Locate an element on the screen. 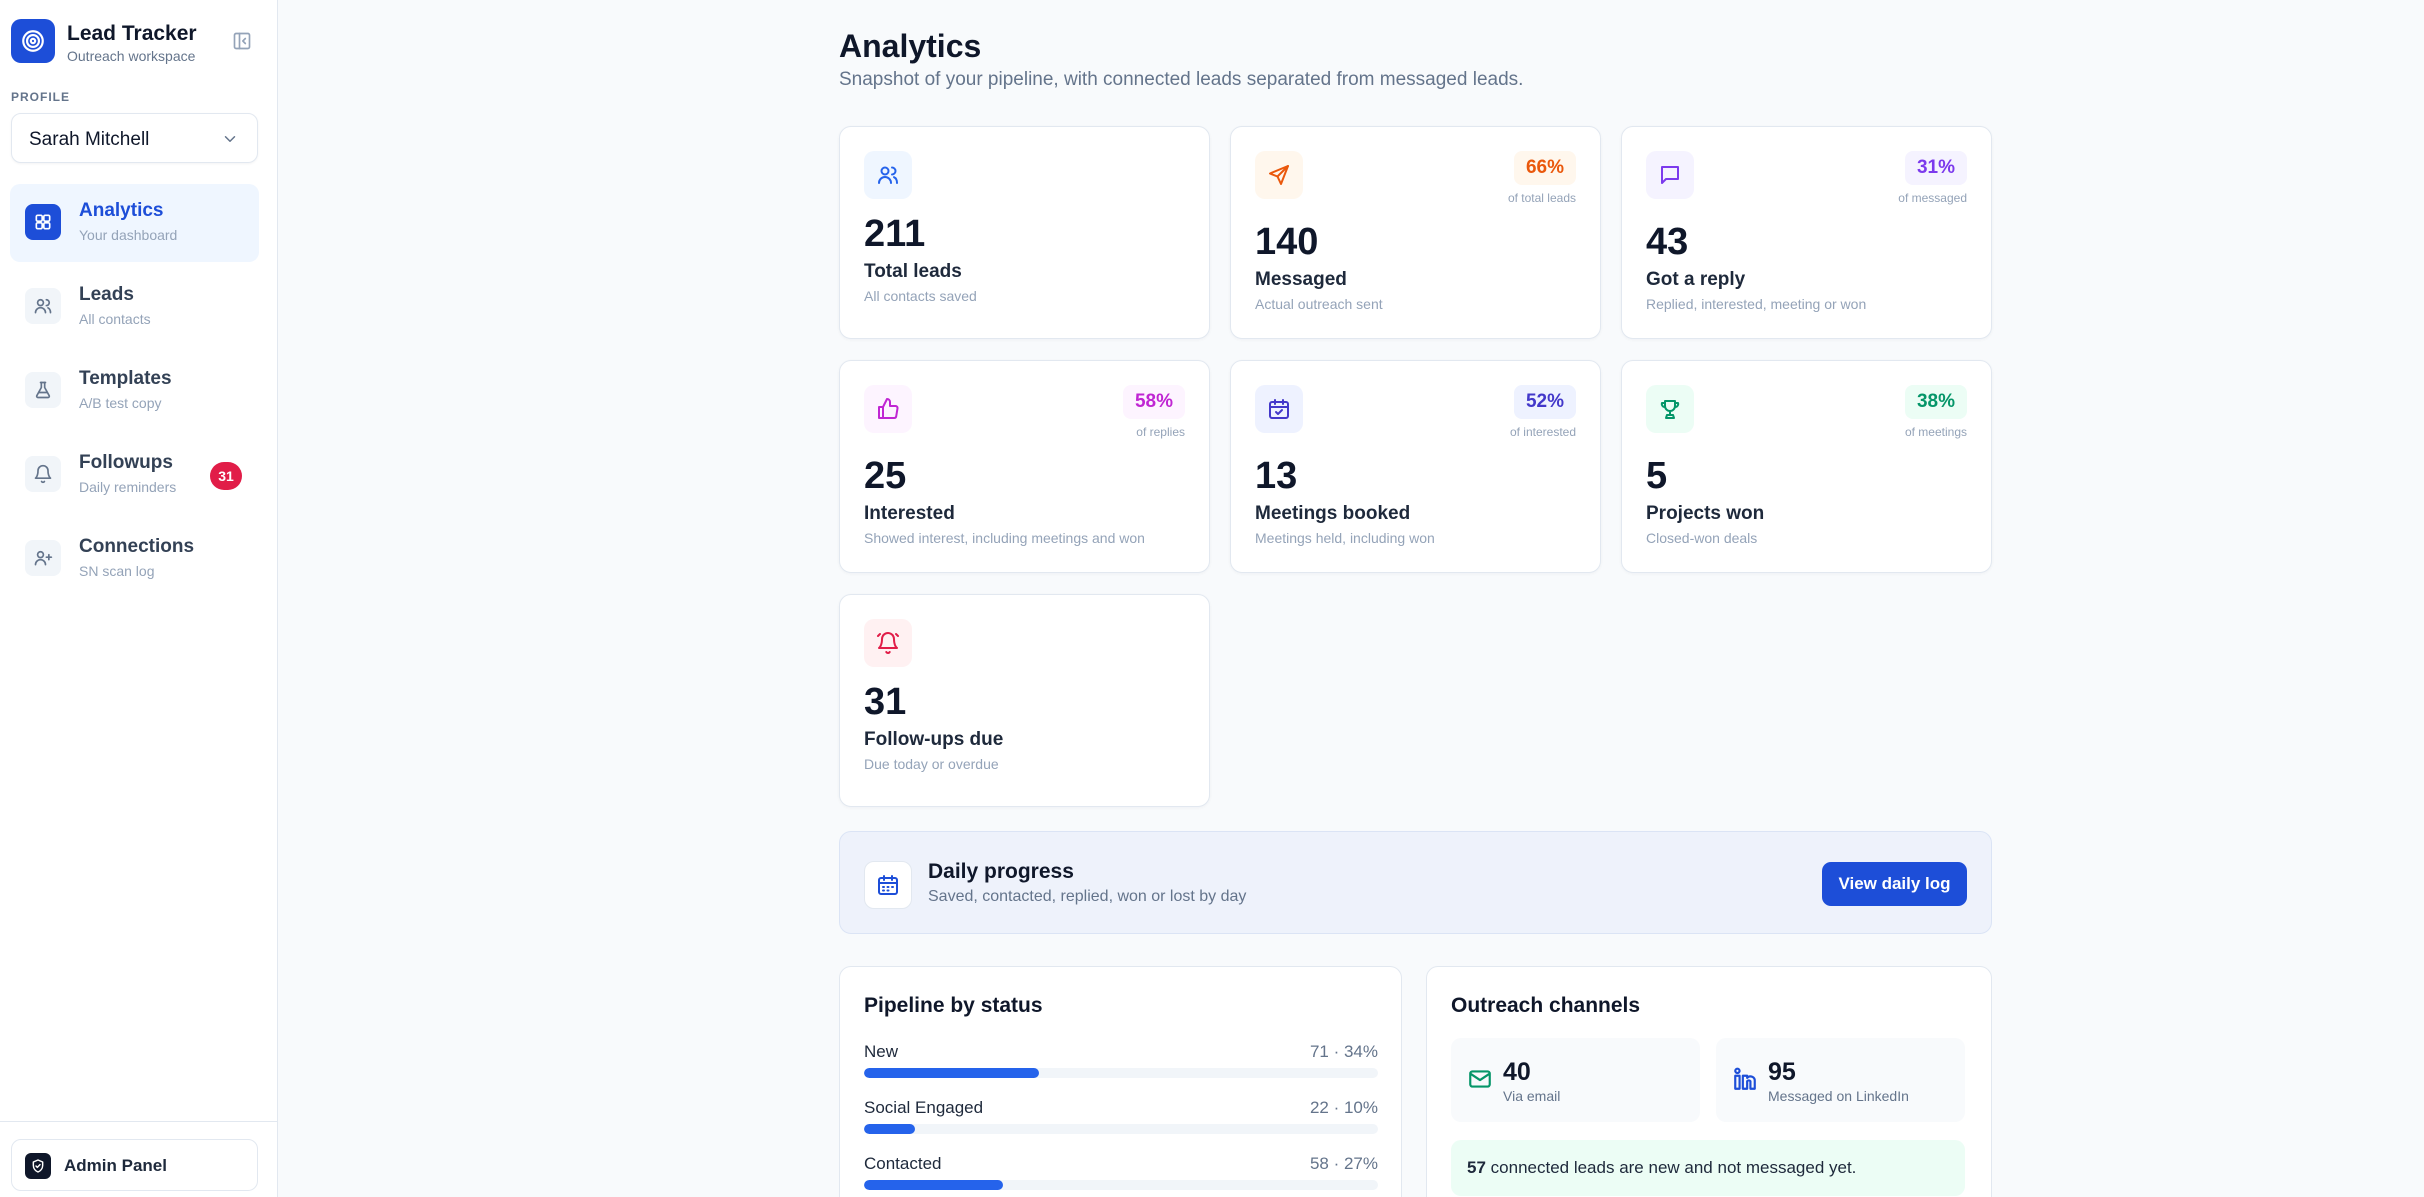  stat-label: Got a reply is located at coordinates (1696, 279).